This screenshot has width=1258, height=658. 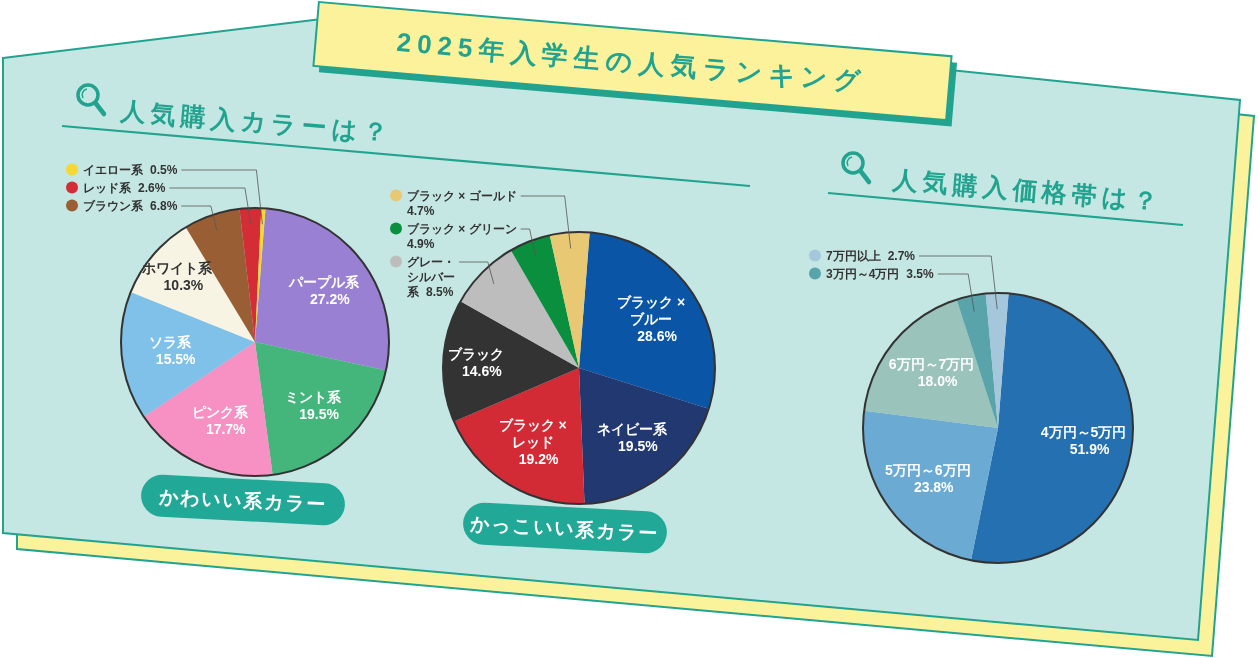 What do you see at coordinates (330, 299) in the screenshot?
I see `data-label: 27.2%` at bounding box center [330, 299].